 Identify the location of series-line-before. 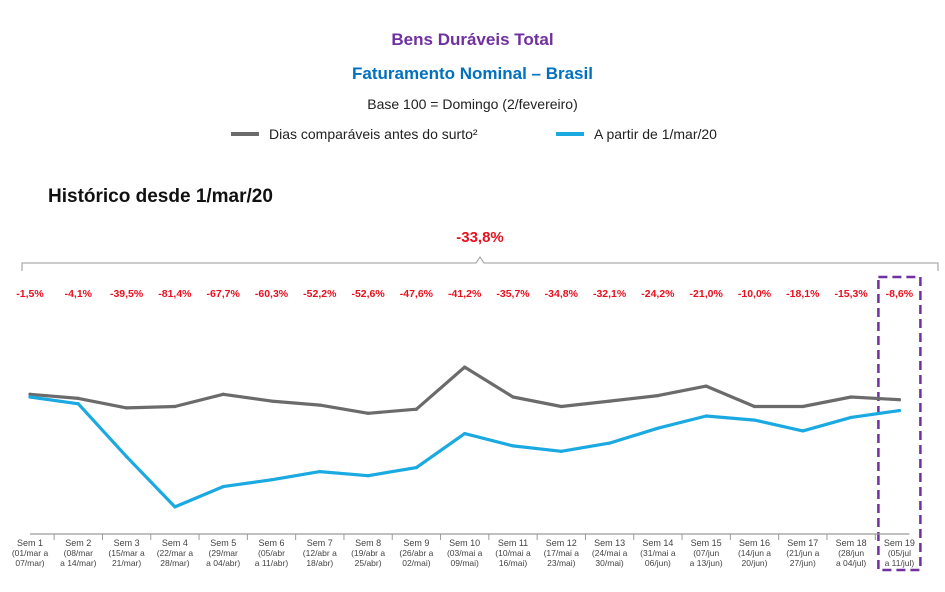
(465, 390).